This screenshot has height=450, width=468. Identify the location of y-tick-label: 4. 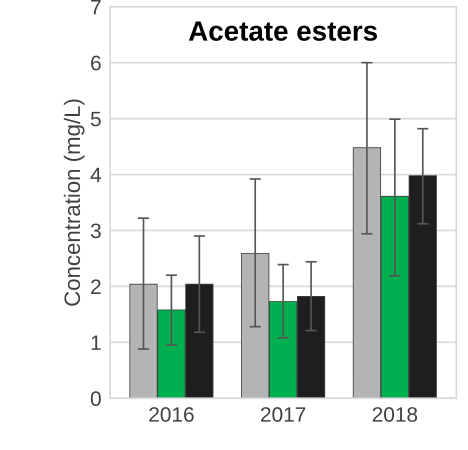
(96, 175).